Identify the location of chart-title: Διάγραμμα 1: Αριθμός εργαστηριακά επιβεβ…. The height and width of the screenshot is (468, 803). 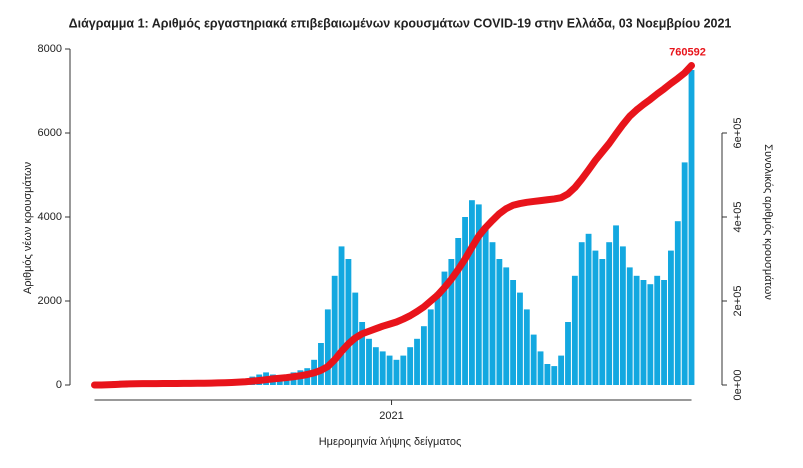
(400, 23).